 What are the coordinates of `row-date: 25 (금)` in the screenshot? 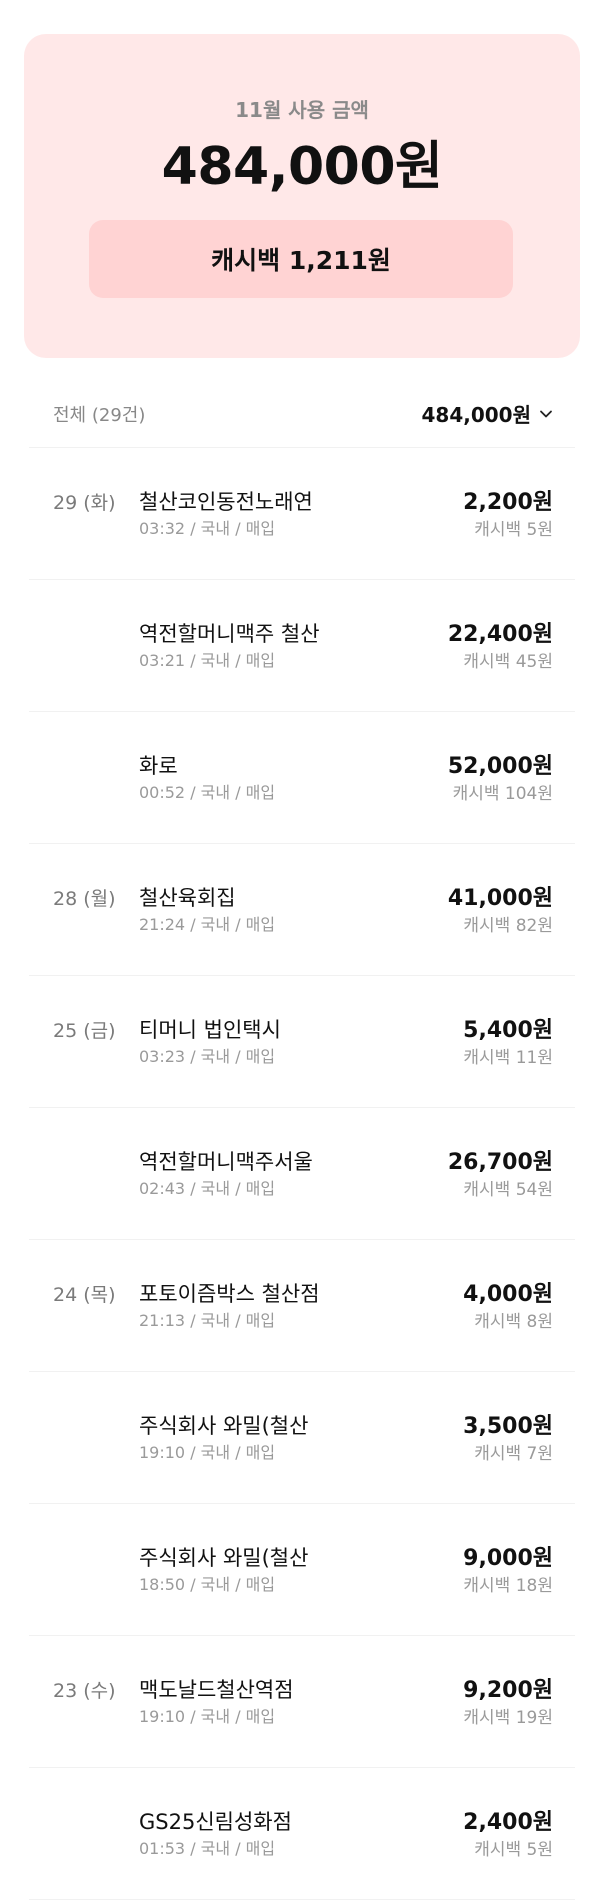 It's located at (84, 1031).